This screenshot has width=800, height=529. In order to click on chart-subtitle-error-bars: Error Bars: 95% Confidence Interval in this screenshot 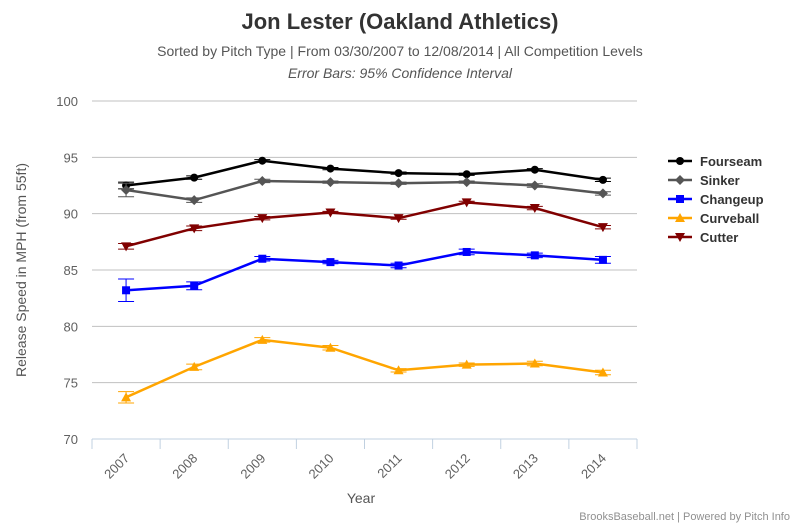, I will do `click(400, 73)`.